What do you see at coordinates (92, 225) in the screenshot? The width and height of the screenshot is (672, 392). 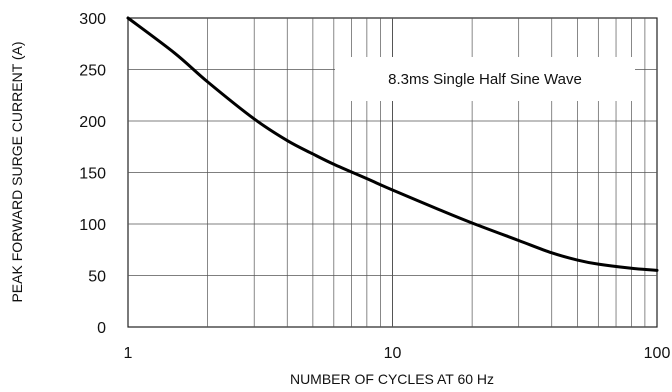 I see `y-tick-label: 100` at bounding box center [92, 225].